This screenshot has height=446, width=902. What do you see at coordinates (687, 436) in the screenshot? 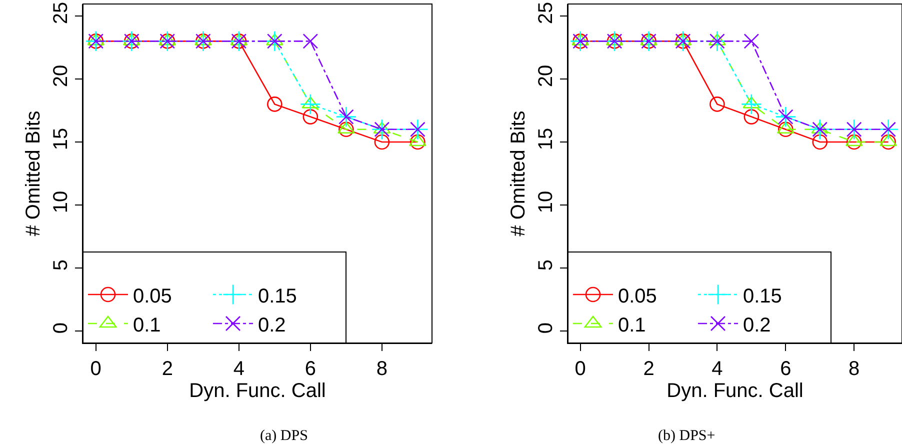
I see `text: (b) DPS+` at bounding box center [687, 436].